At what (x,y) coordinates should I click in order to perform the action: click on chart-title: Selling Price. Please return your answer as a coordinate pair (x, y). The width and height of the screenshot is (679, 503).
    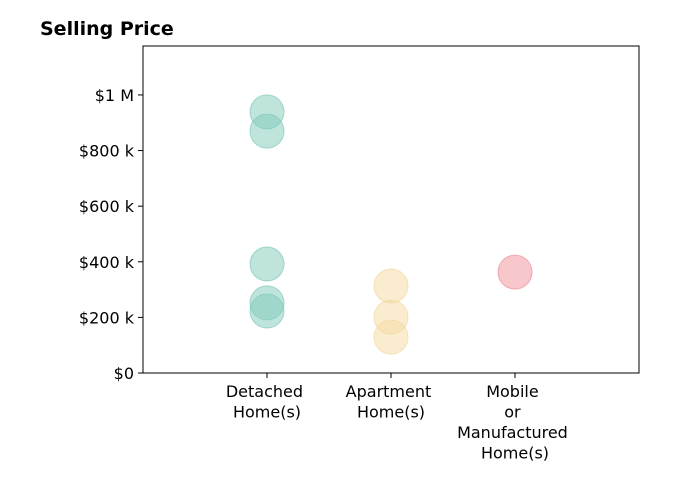
    Looking at the image, I should click on (107, 29).